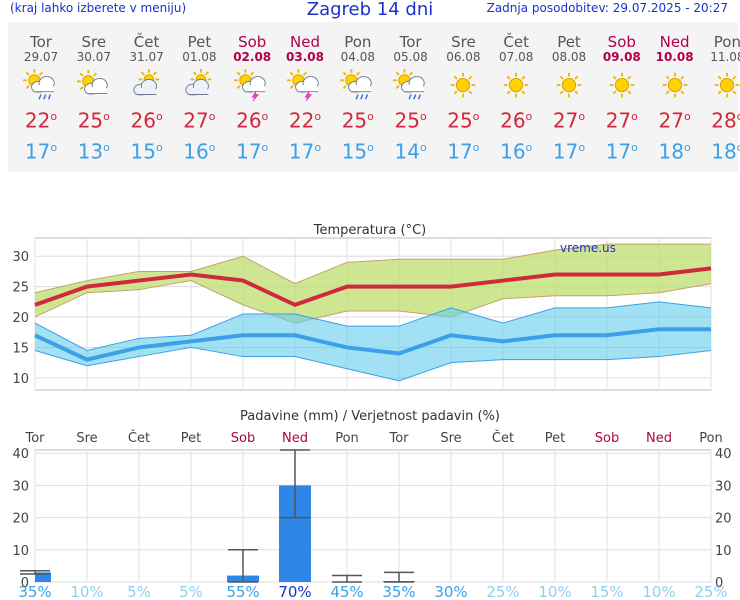  Describe the element at coordinates (25, 583) in the screenshot. I see `precip-y-tick-left: 0` at that location.